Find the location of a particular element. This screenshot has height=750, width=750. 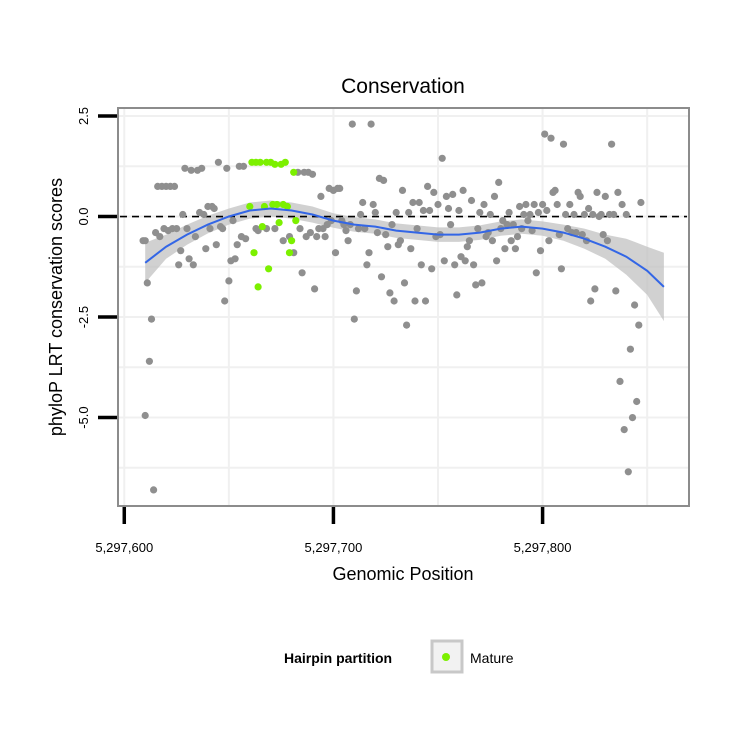

x-tick-label-2: 5,297,800 is located at coordinates (543, 547).